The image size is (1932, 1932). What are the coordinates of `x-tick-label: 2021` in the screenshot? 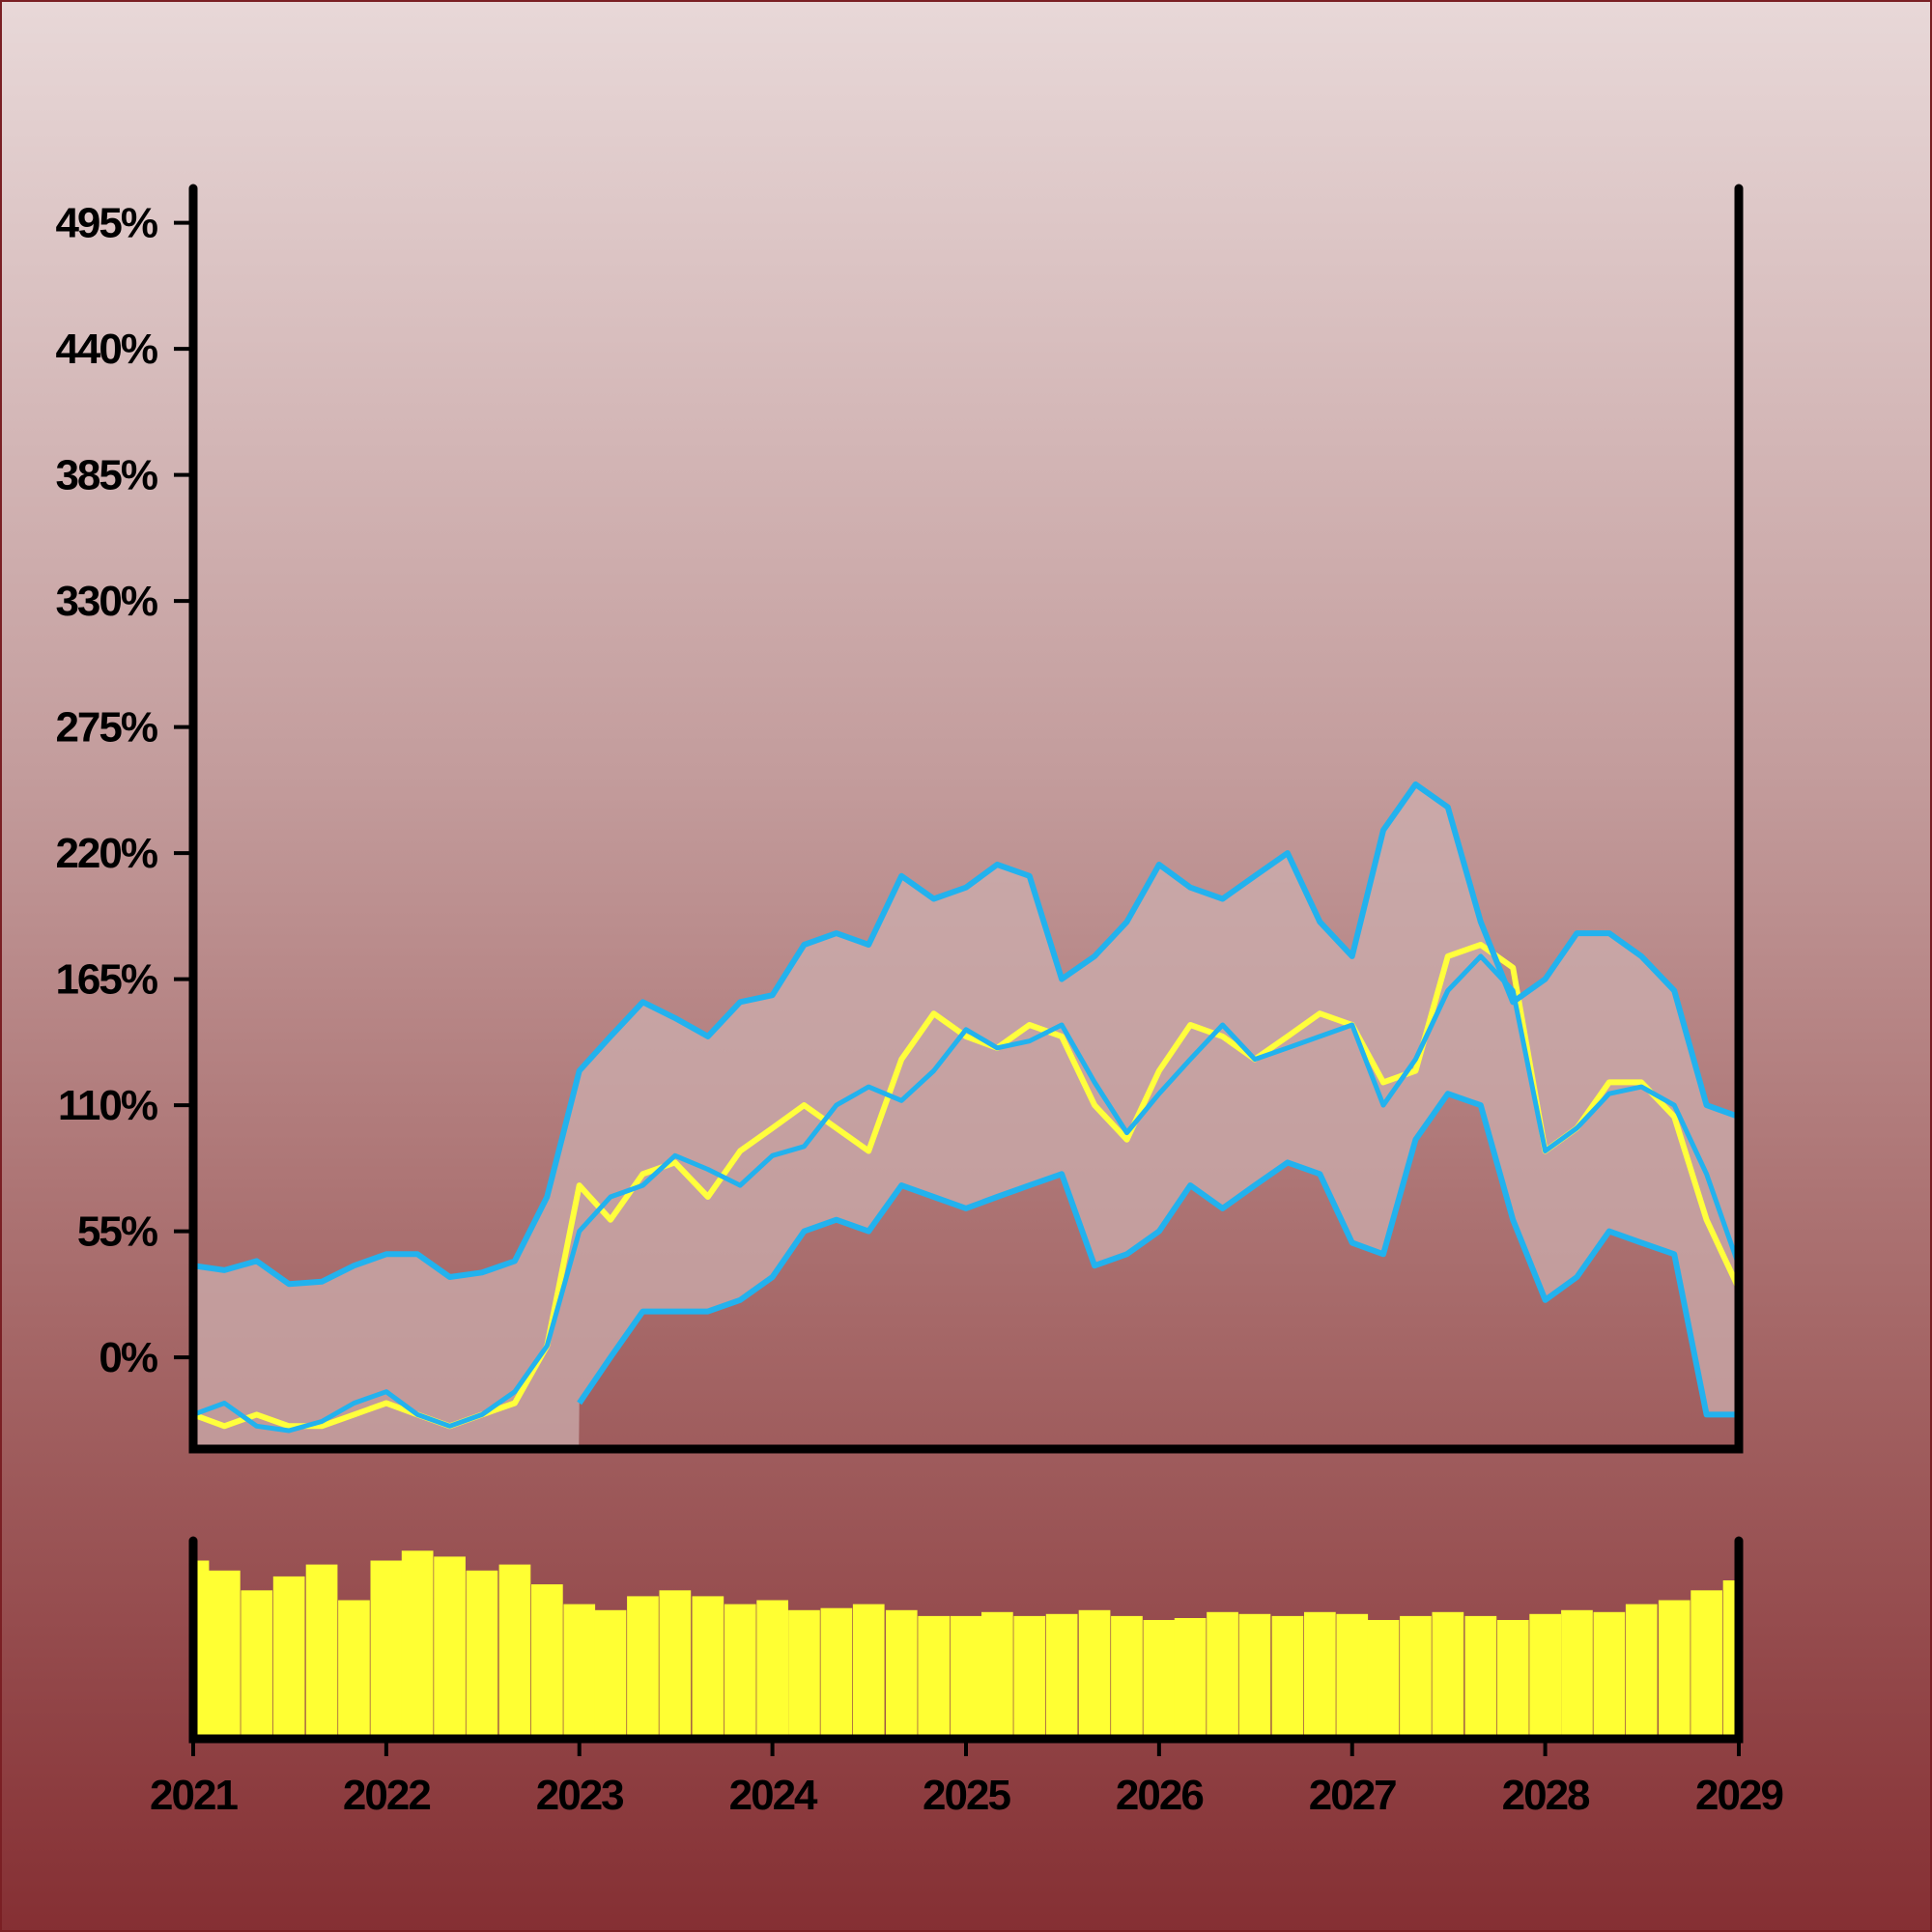 It's located at (194, 1795).